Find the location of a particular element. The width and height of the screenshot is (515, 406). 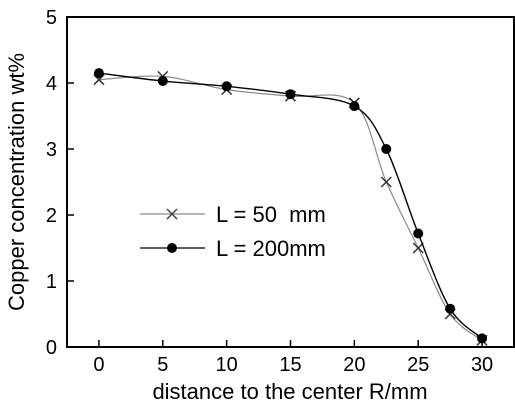

legend-marker-l50 is located at coordinates (172, 214).